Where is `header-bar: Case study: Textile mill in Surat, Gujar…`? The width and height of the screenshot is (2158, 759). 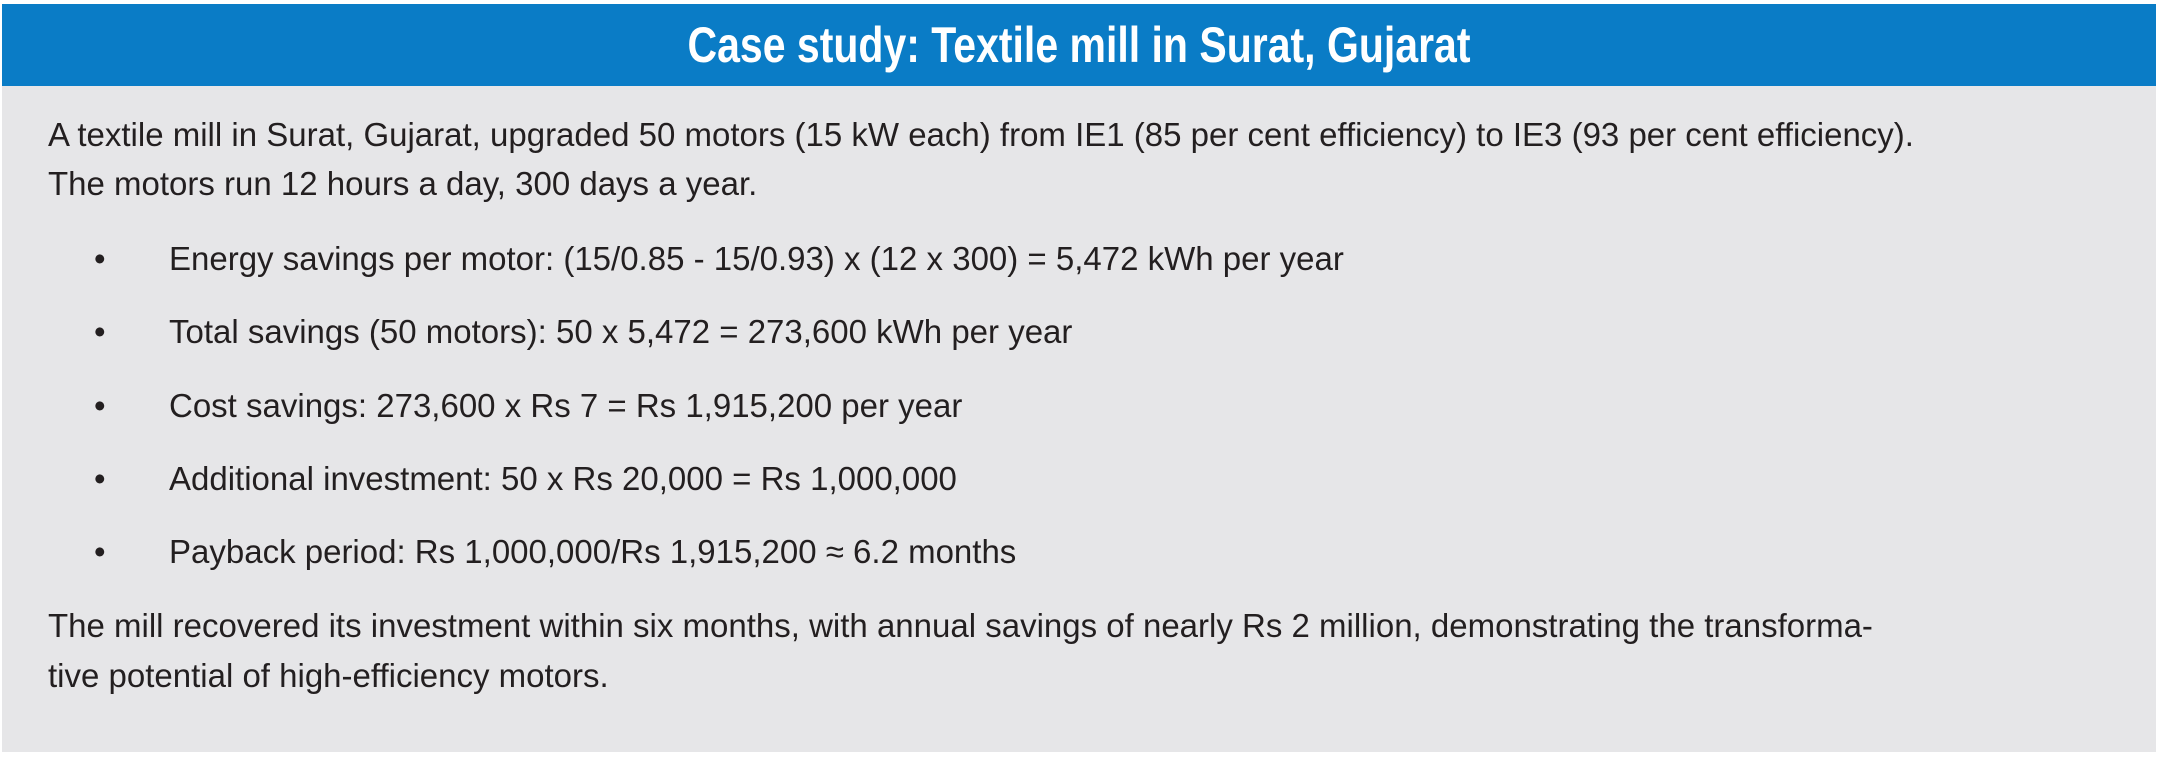 header-bar: Case study: Textile mill in Surat, Gujar… is located at coordinates (1079, 45).